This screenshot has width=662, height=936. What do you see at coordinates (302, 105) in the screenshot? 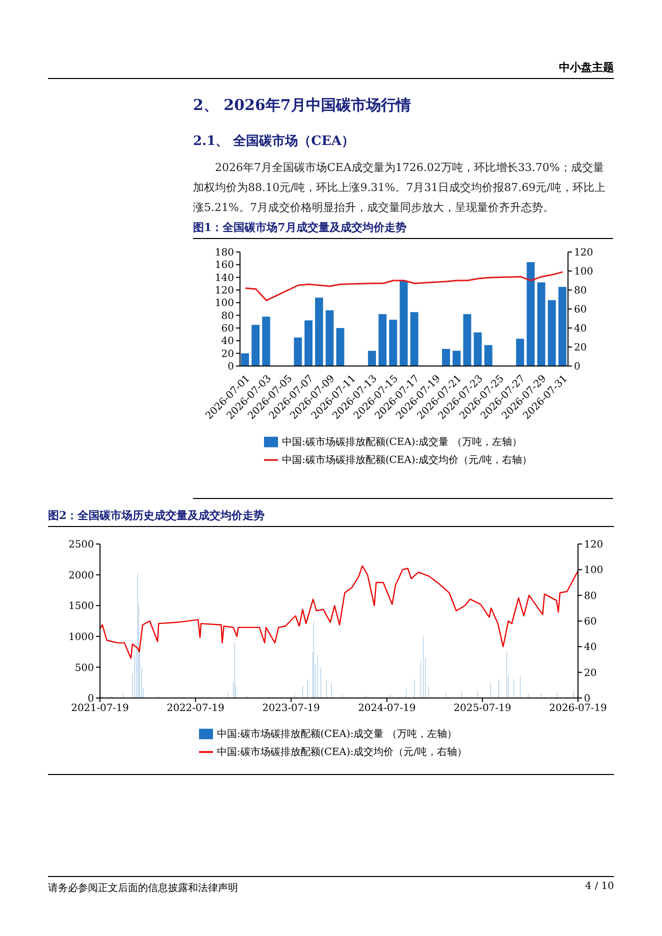
I see `text: 2、 2026年7月中国碳市场行情` at bounding box center [302, 105].